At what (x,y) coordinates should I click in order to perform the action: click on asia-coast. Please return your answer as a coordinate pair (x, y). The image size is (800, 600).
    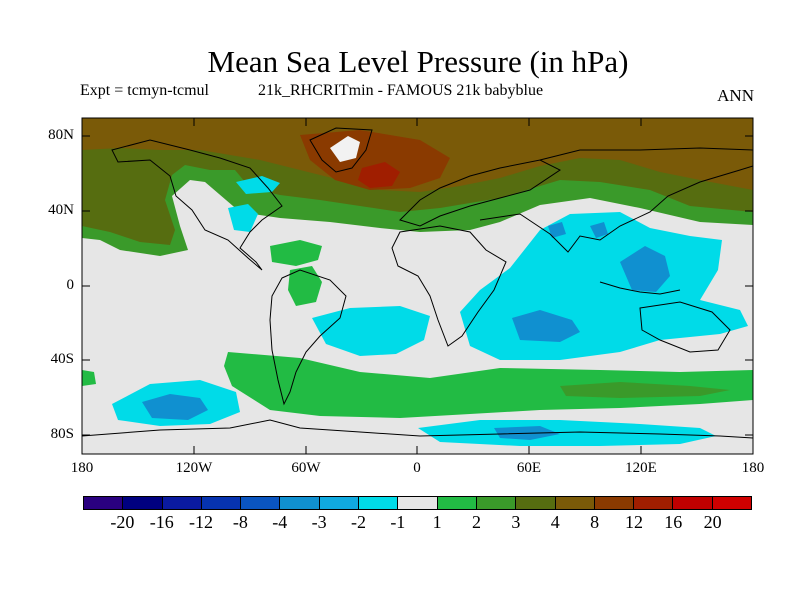
    Looking at the image, I should click on (616, 200).